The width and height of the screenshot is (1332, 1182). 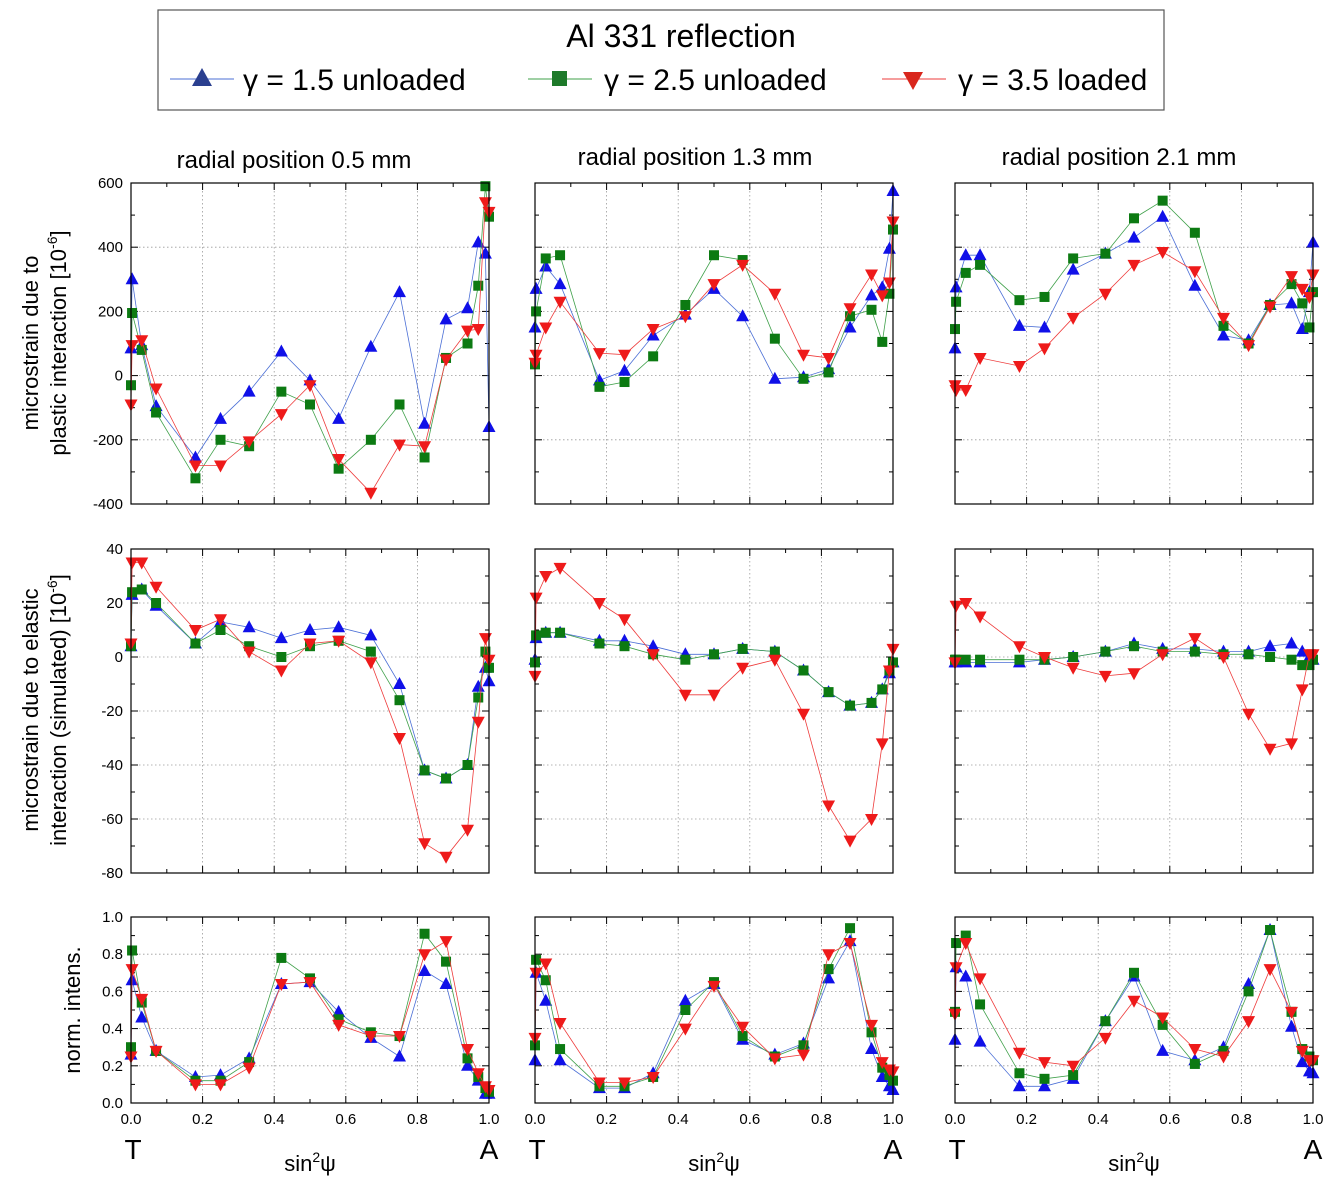 I want to click on y-tick-label: 0.8, so click(x=112, y=954).